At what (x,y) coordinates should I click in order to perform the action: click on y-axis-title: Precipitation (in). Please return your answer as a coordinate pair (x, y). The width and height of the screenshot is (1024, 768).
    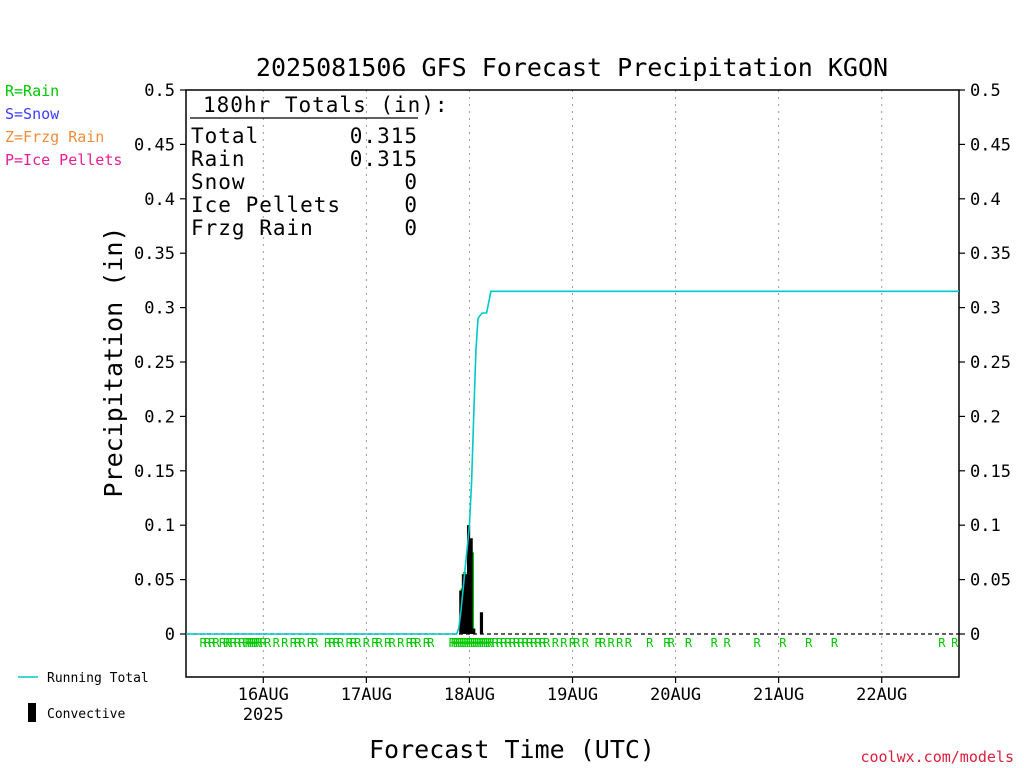
    Looking at the image, I should click on (113, 362).